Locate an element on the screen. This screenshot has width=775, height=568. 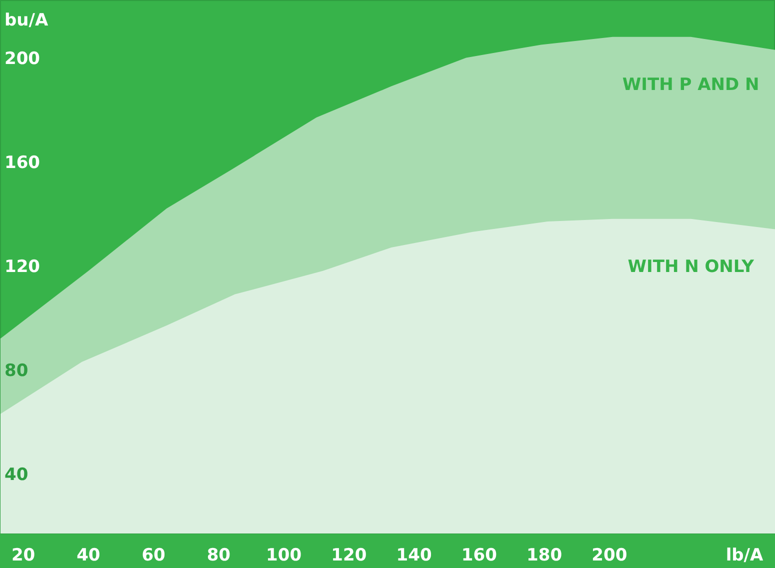
x-tick-label: 40 is located at coordinates (88, 556).